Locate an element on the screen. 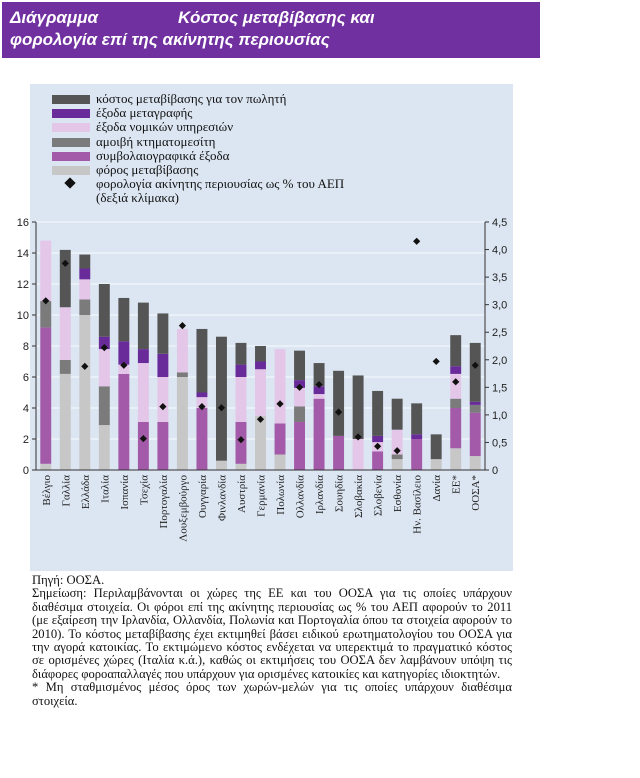 The image size is (640, 778). category-label: Αυστρία is located at coordinates (242, 494).